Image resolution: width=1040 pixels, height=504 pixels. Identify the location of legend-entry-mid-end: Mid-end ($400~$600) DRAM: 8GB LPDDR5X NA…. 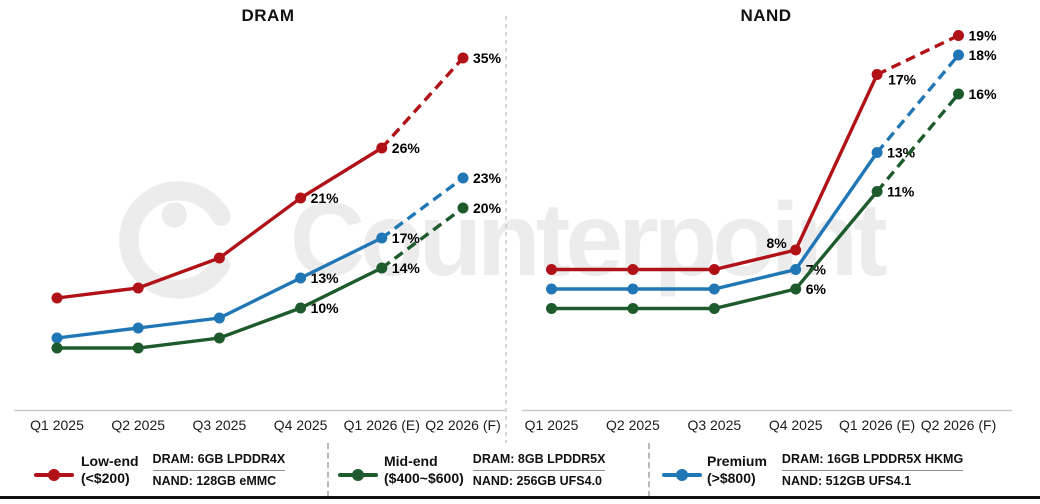
(487, 470).